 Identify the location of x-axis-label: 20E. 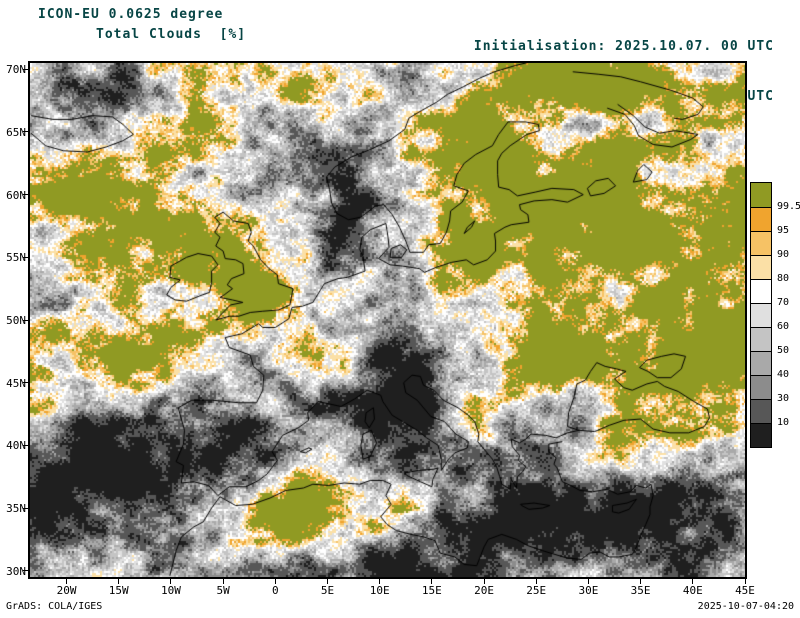
(484, 590).